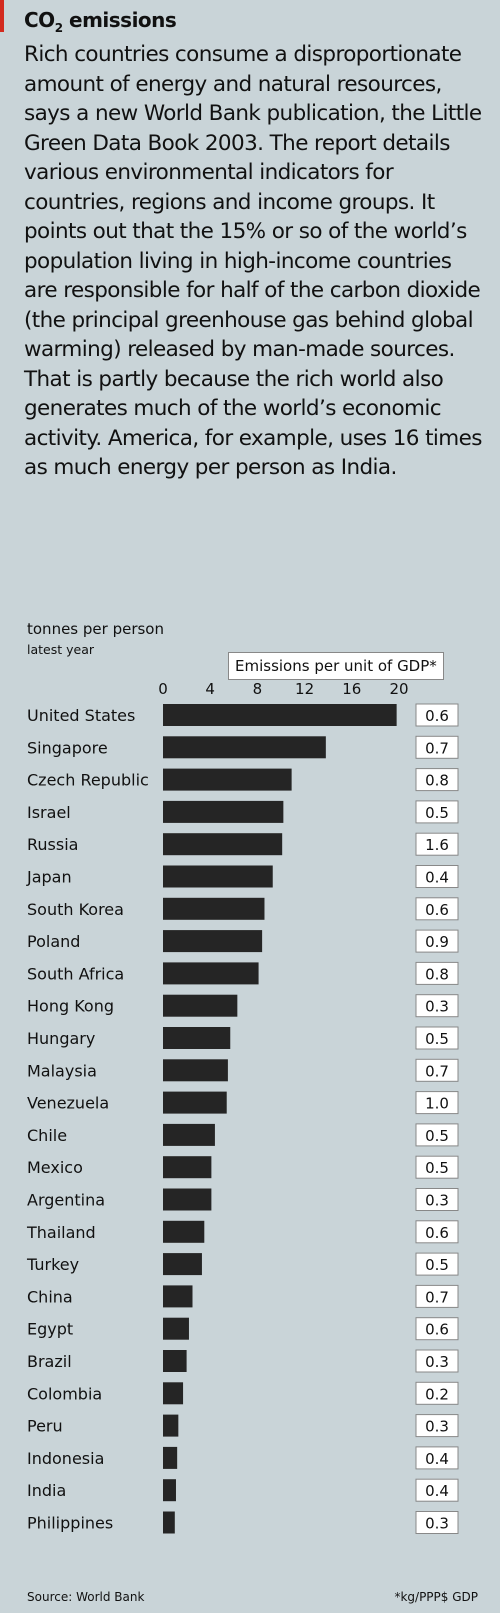 The width and height of the screenshot is (500, 1613). I want to click on category-label: Indonesia, so click(65, 1458).